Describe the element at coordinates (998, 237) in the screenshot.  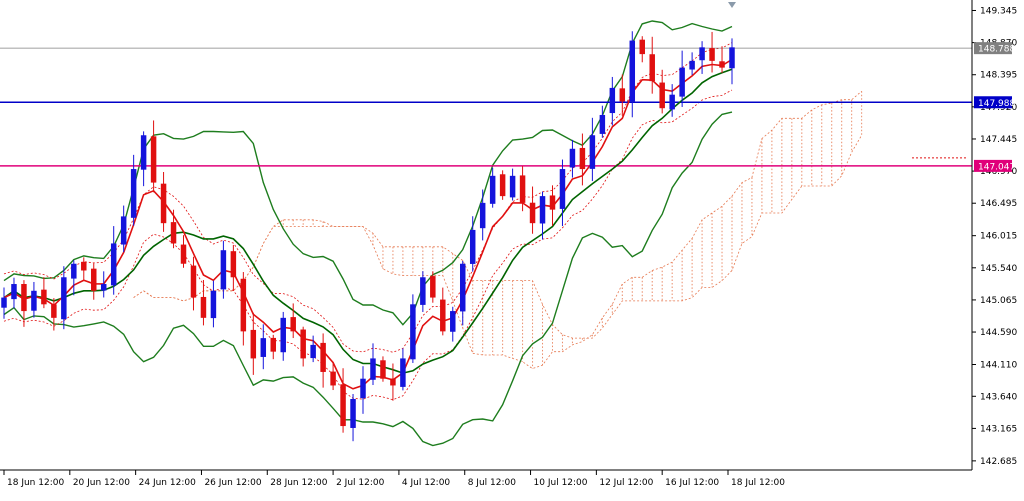
I see `y-tick-label: 146.015` at that location.